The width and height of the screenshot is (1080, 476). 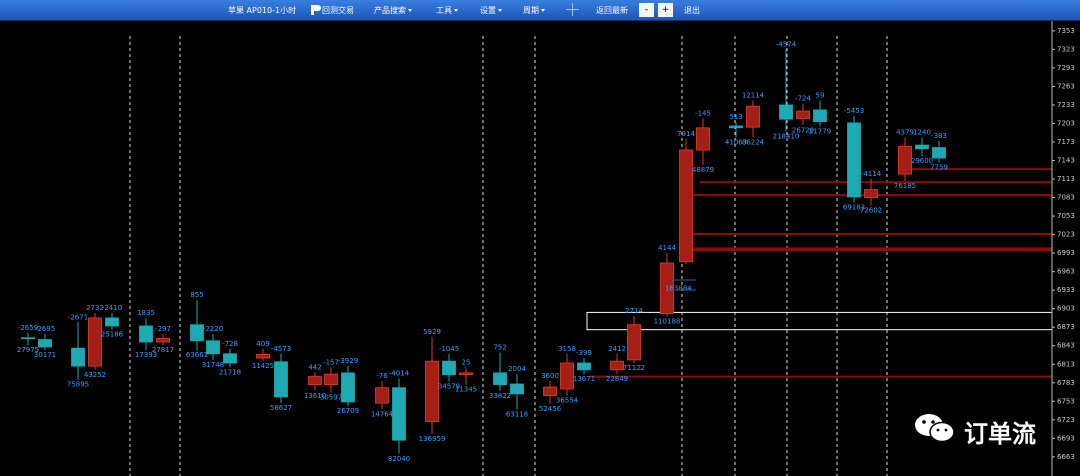 What do you see at coordinates (550, 376) in the screenshot?
I see `label-above: 3600` at bounding box center [550, 376].